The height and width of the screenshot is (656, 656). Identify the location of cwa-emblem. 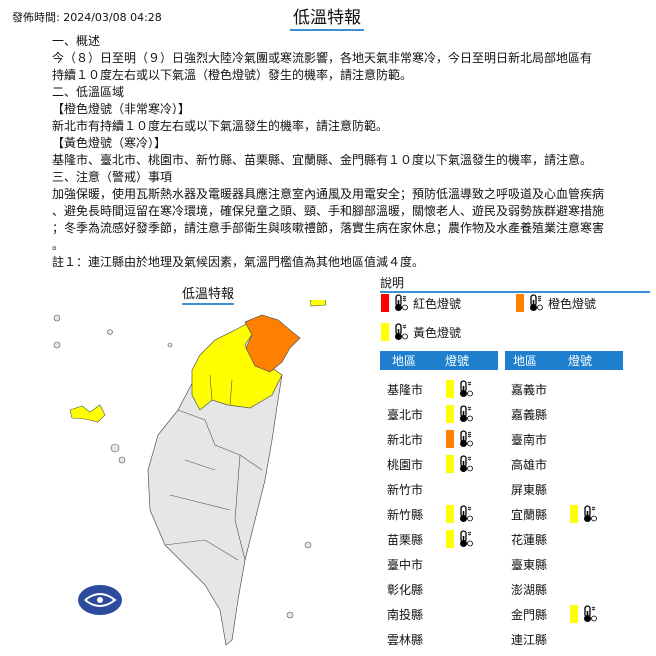
(100, 600).